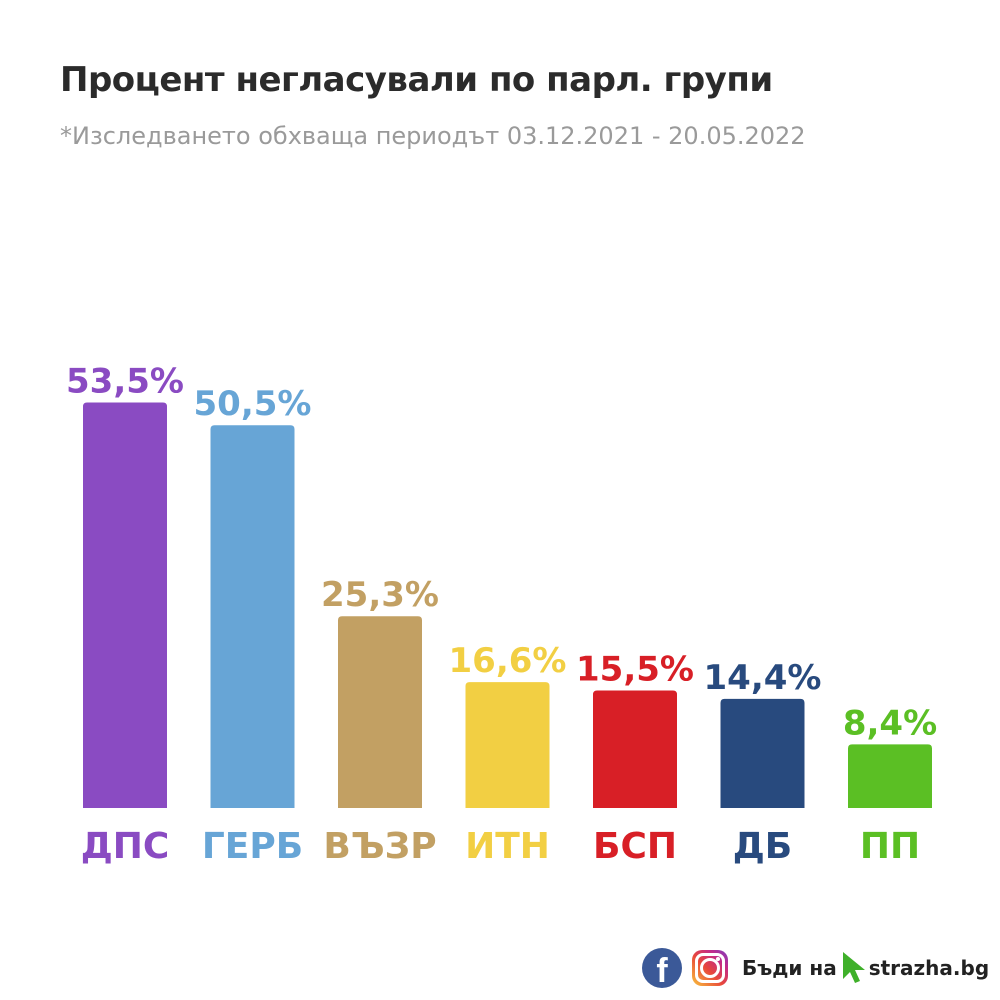 The height and width of the screenshot is (1000, 1000). I want to click on category-label: ПП, so click(890, 846).